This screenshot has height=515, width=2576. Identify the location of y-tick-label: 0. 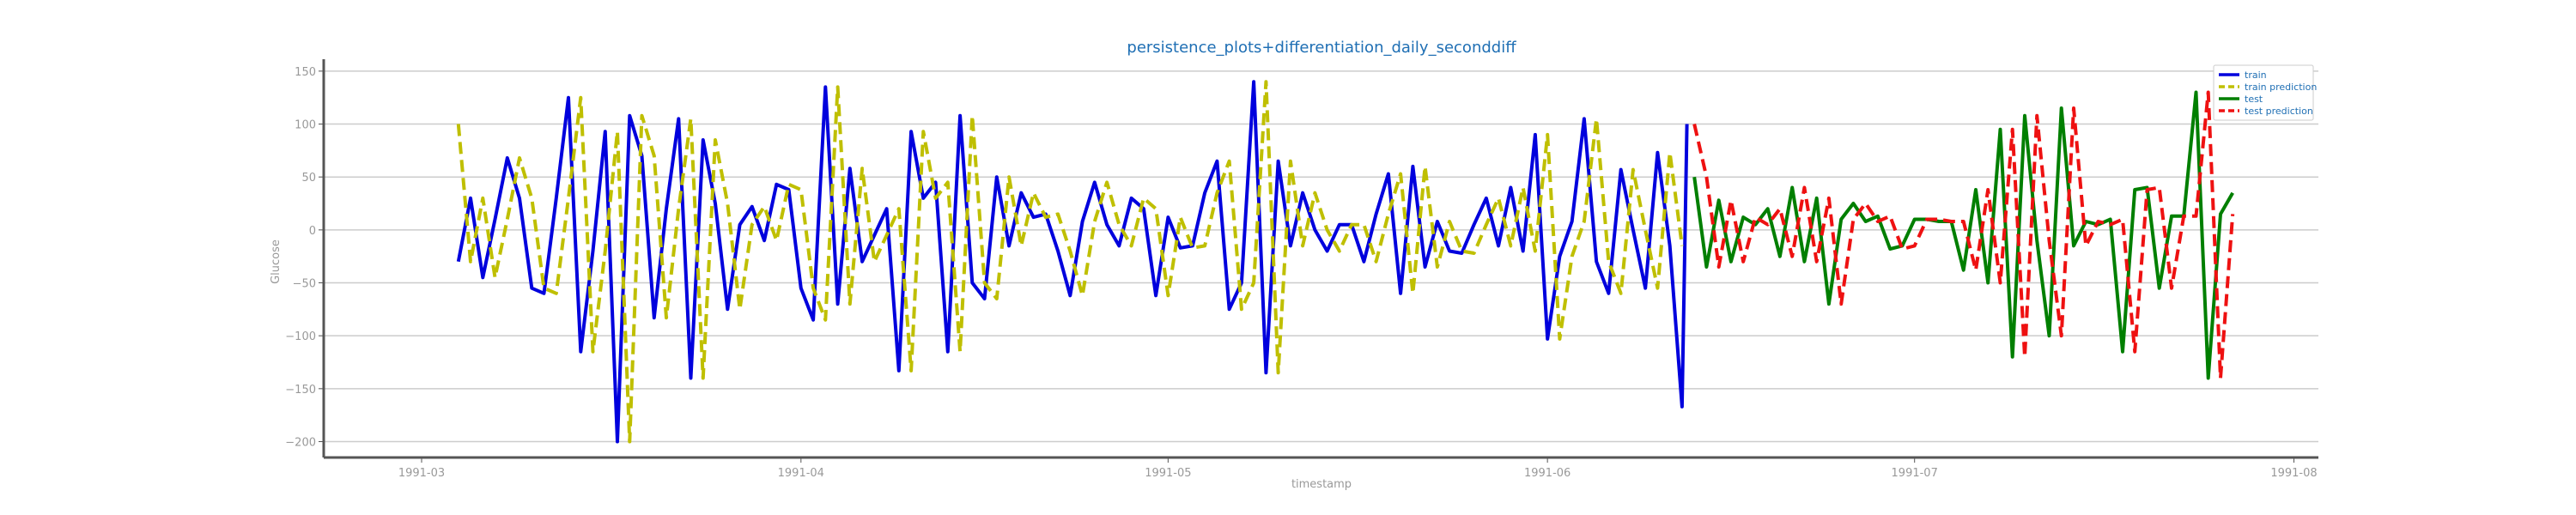
(312, 231).